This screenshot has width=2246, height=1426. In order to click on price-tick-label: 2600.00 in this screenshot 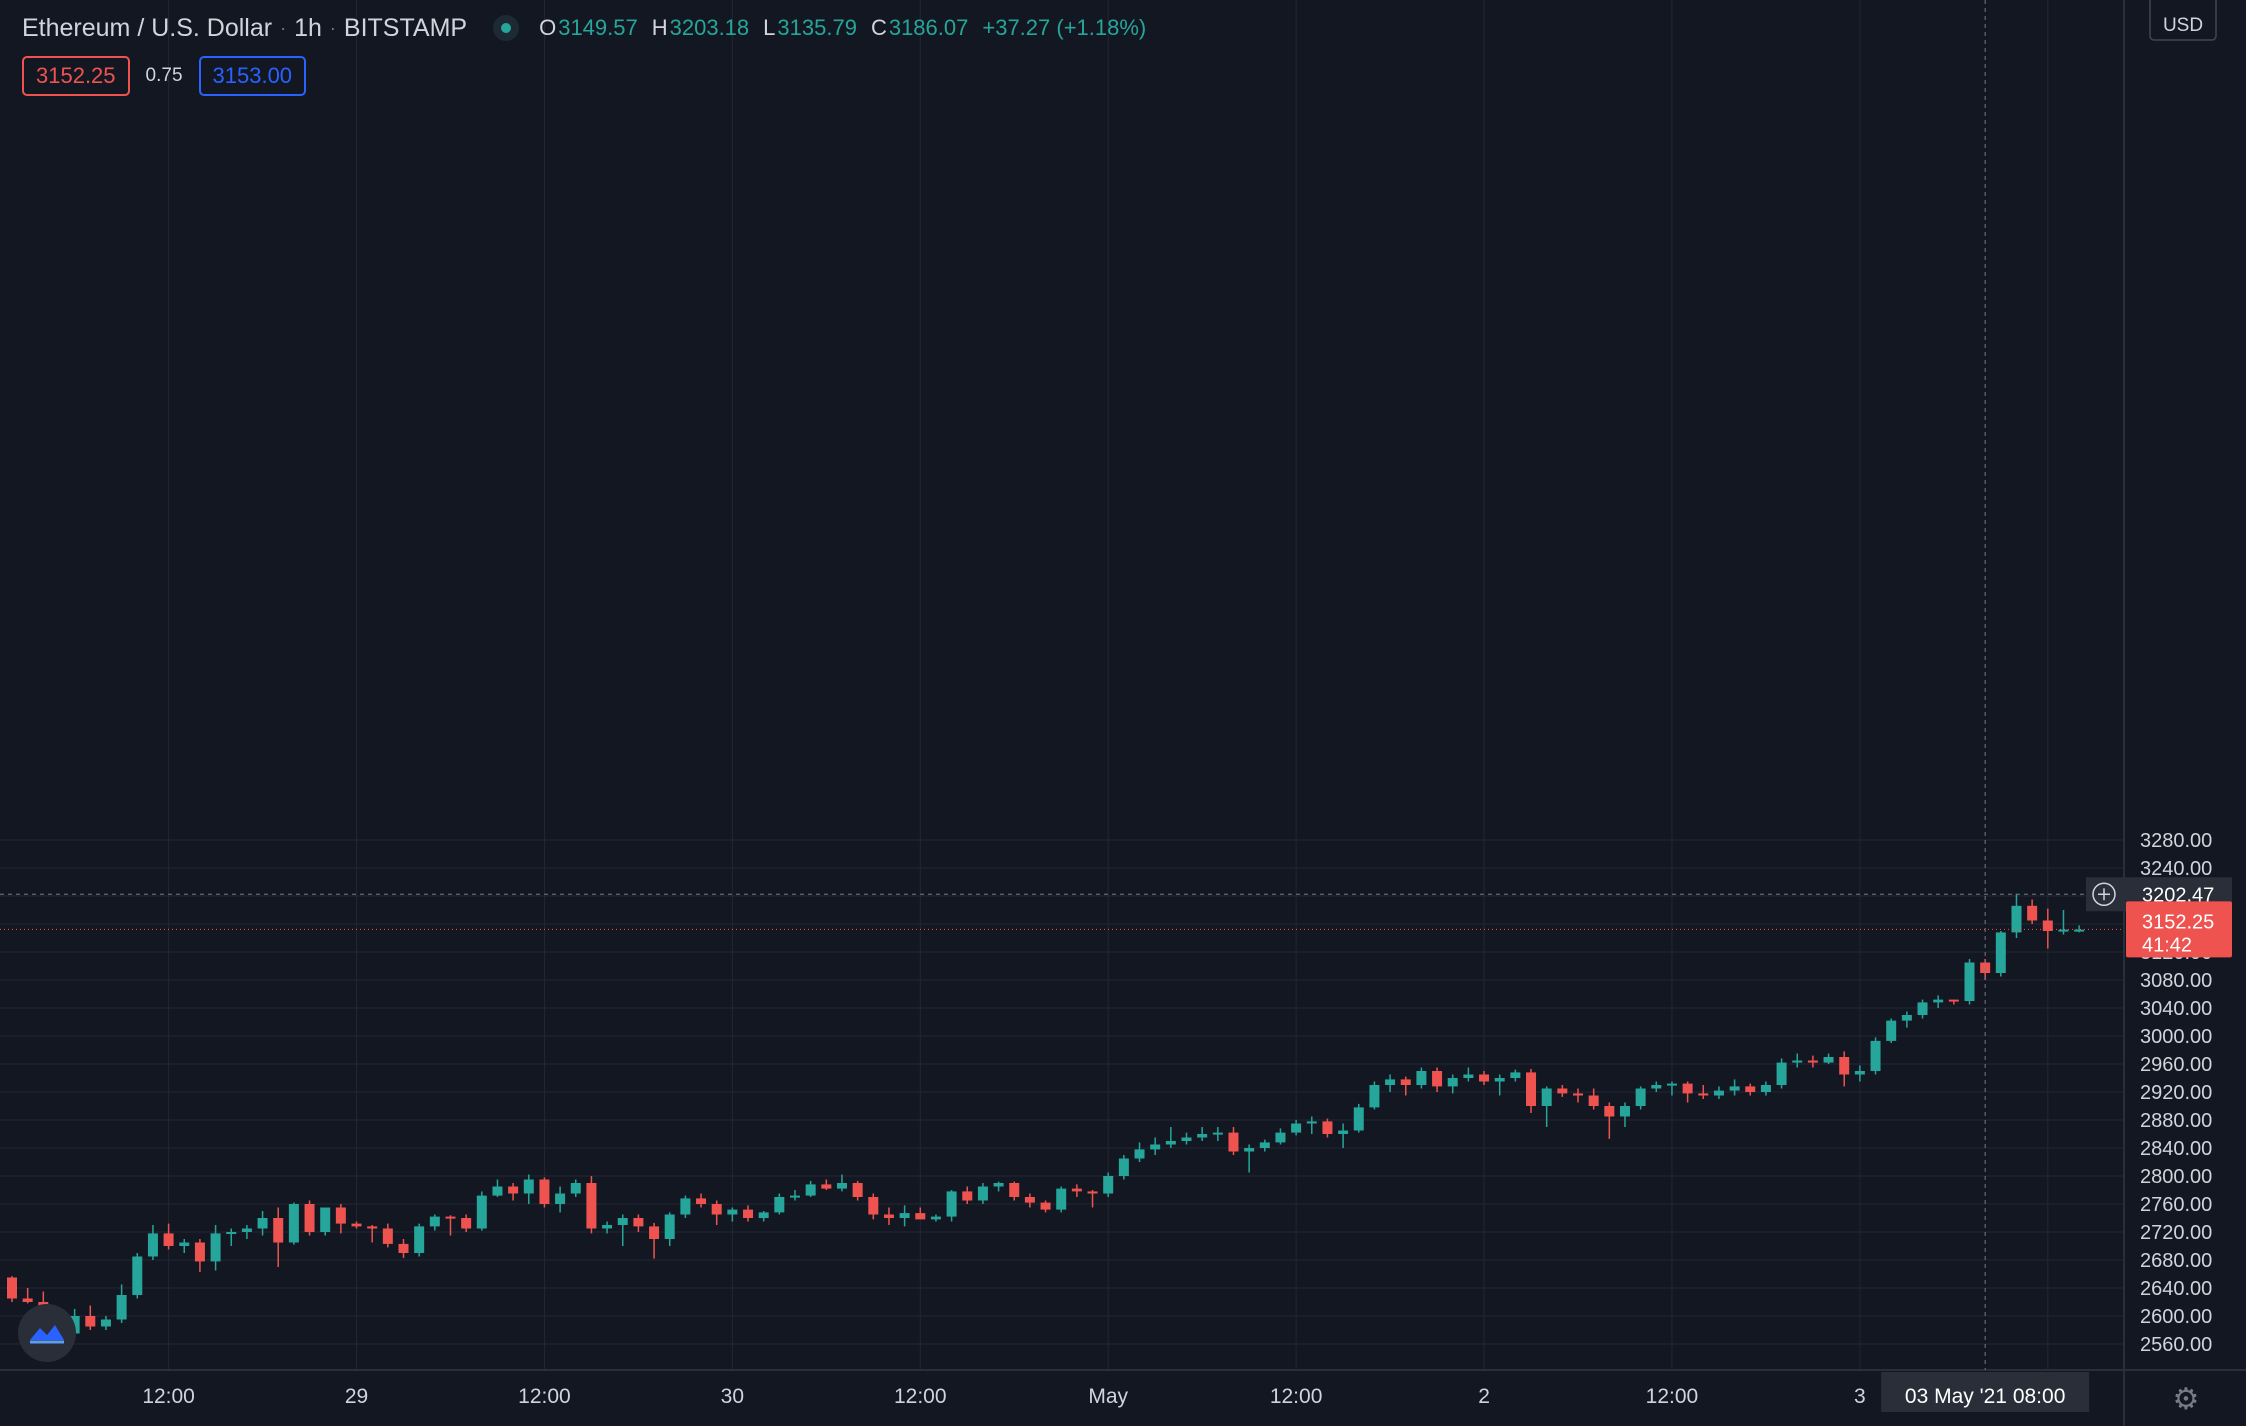, I will do `click(2176, 1317)`.